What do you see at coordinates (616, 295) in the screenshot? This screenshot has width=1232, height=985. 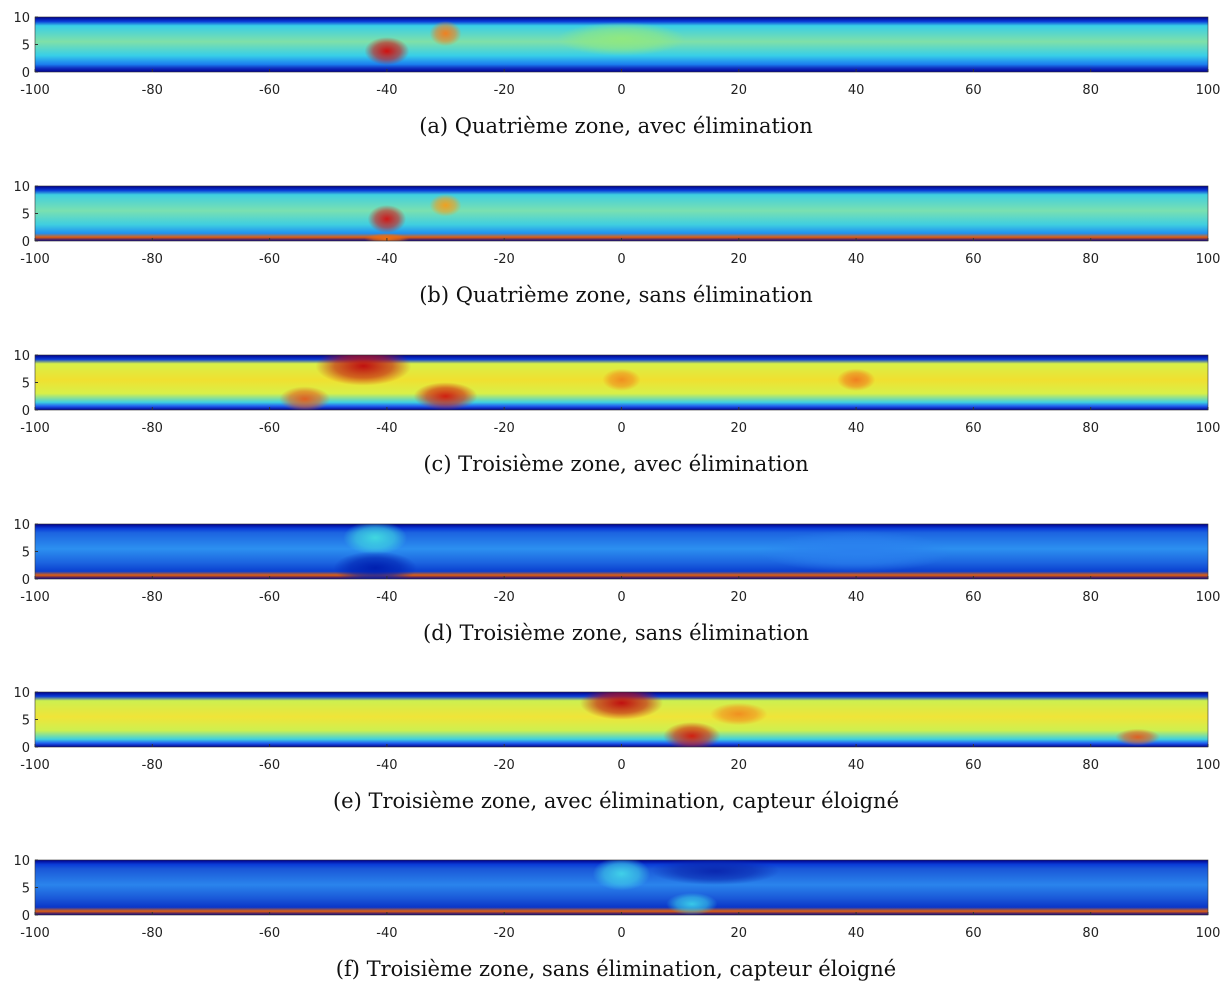 I see `caption: (b) Quatrième zone, sans élimination` at bounding box center [616, 295].